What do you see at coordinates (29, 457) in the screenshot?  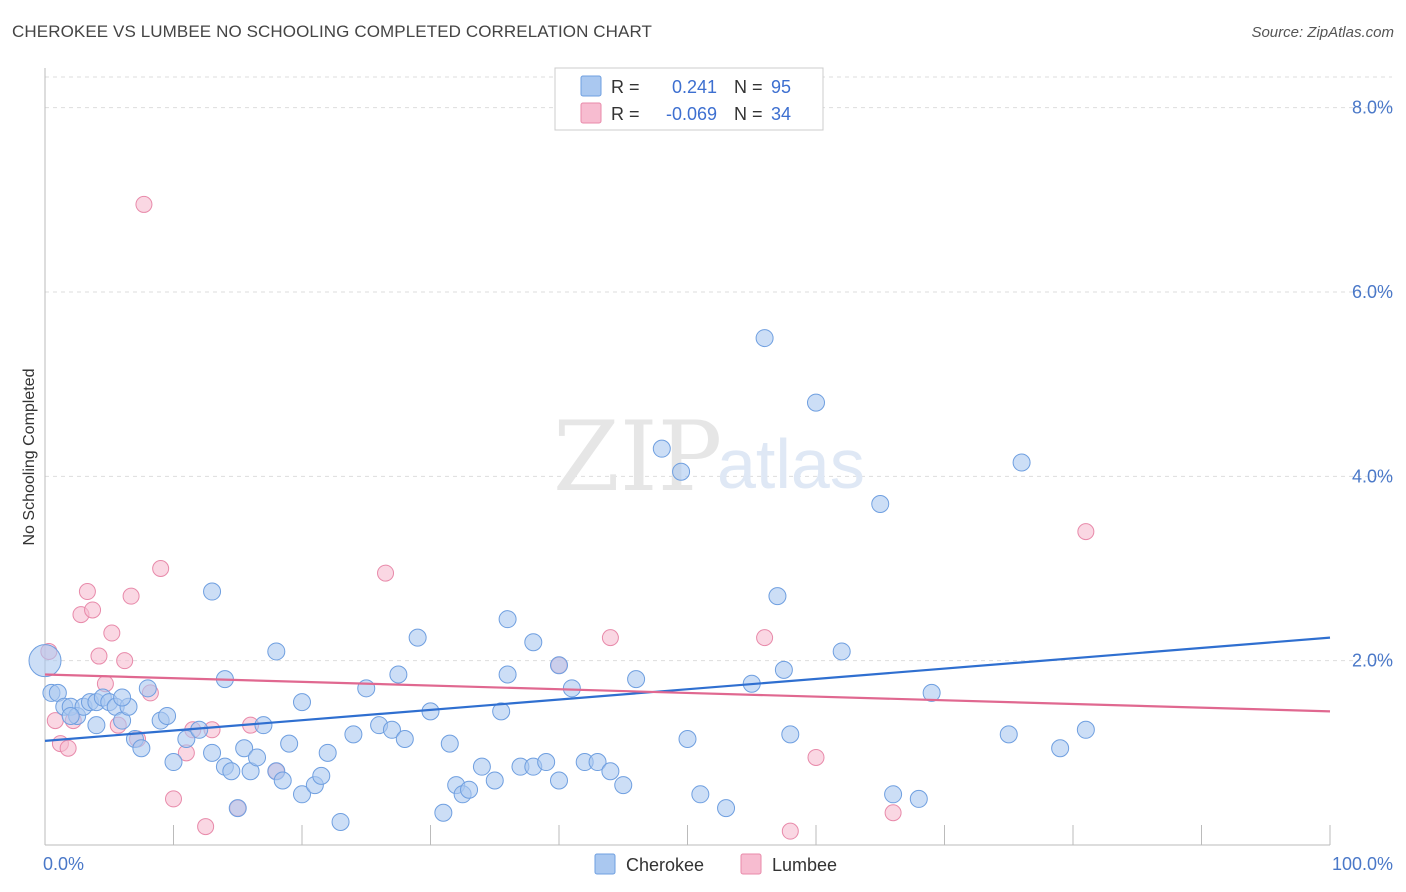 I see `y-axis-label: No Schooling Completed` at bounding box center [29, 457].